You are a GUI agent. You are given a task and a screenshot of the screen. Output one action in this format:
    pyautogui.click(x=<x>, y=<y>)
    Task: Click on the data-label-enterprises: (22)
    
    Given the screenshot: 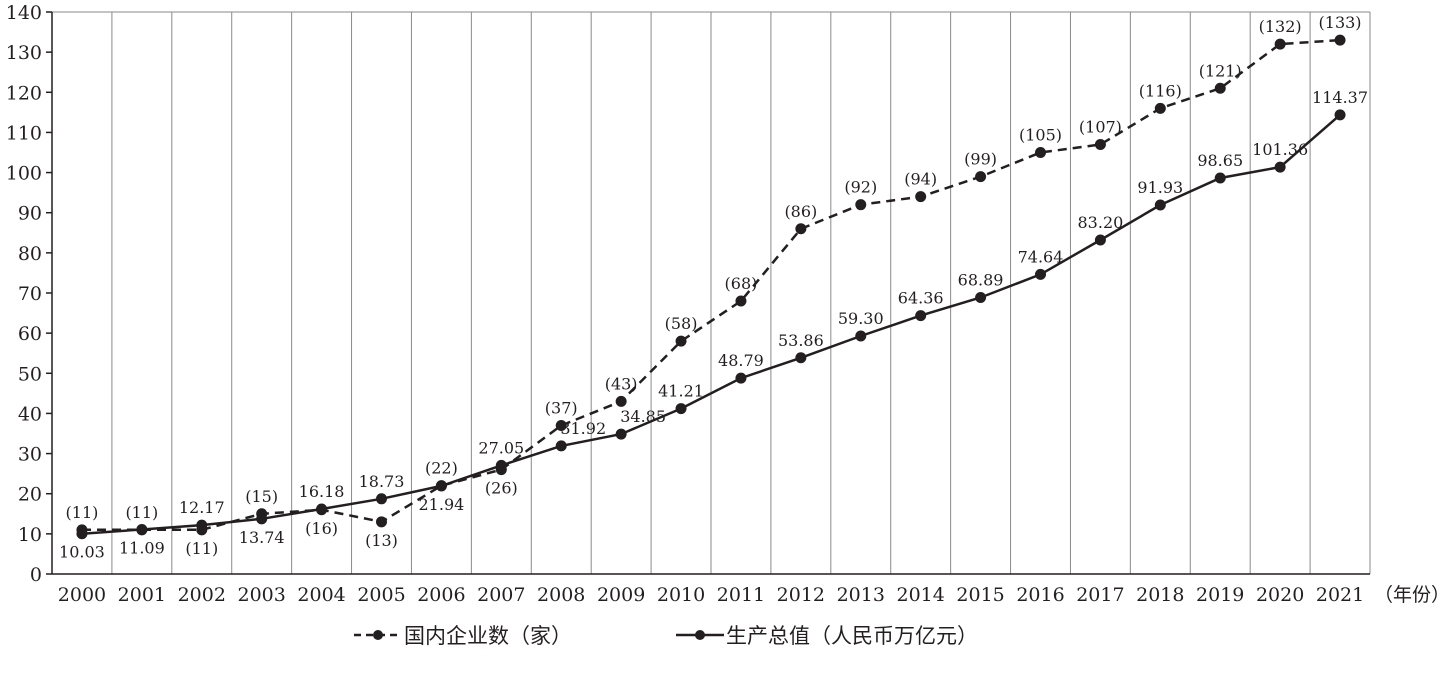 What is the action you would take?
    pyautogui.click(x=441, y=468)
    